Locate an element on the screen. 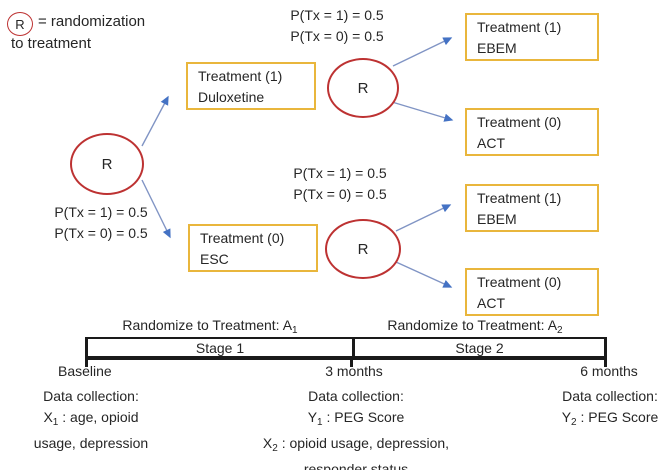  legend-text-line2: to treatment is located at coordinates (51, 43).